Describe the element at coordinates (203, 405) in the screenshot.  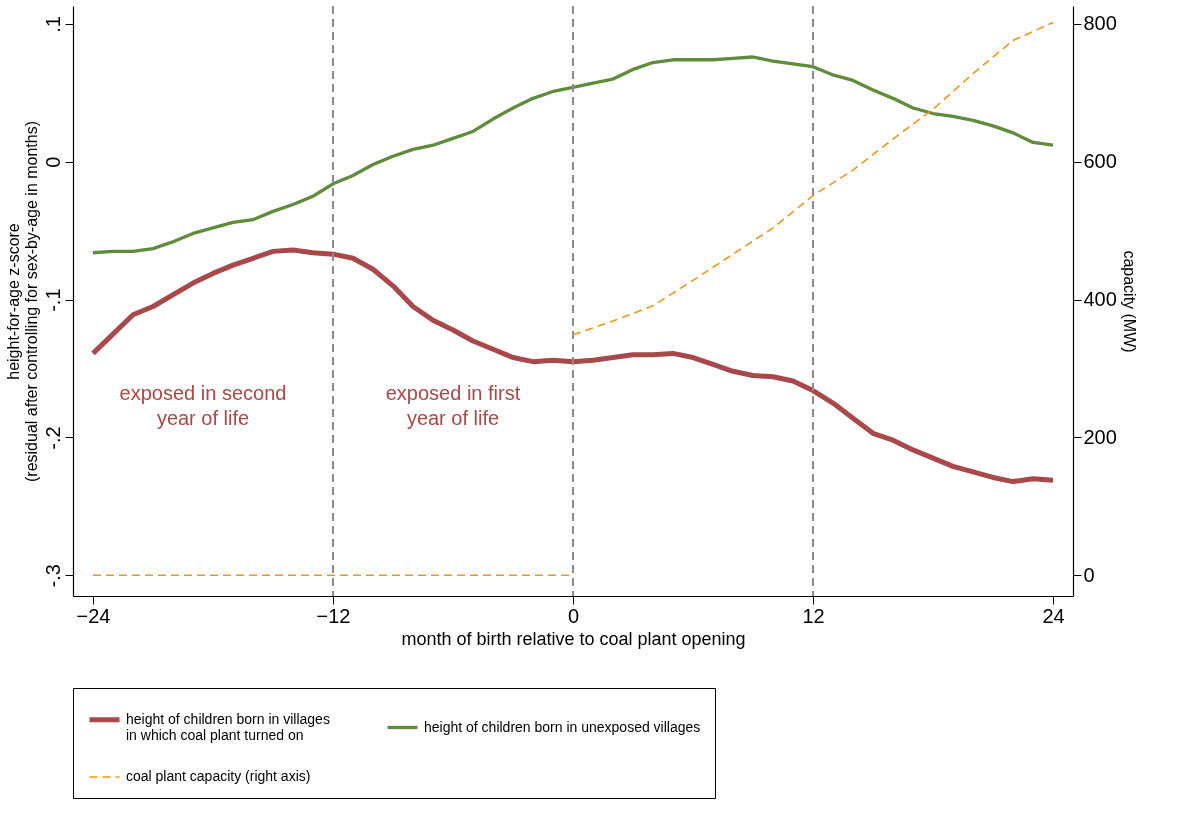
I see `annotation: exposed in second year of life` at that location.